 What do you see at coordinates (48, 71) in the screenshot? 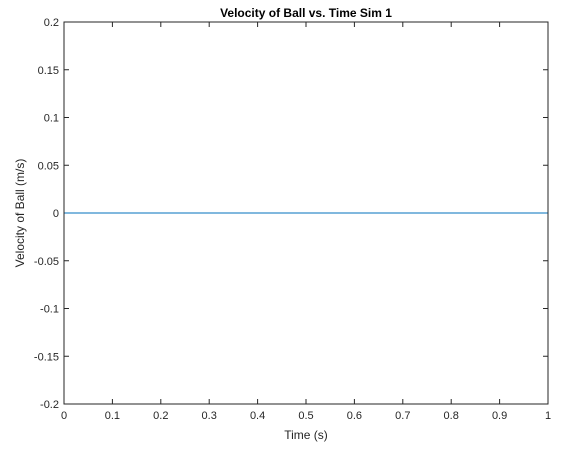
I see `y-tick-label: 0.15` at bounding box center [48, 71].